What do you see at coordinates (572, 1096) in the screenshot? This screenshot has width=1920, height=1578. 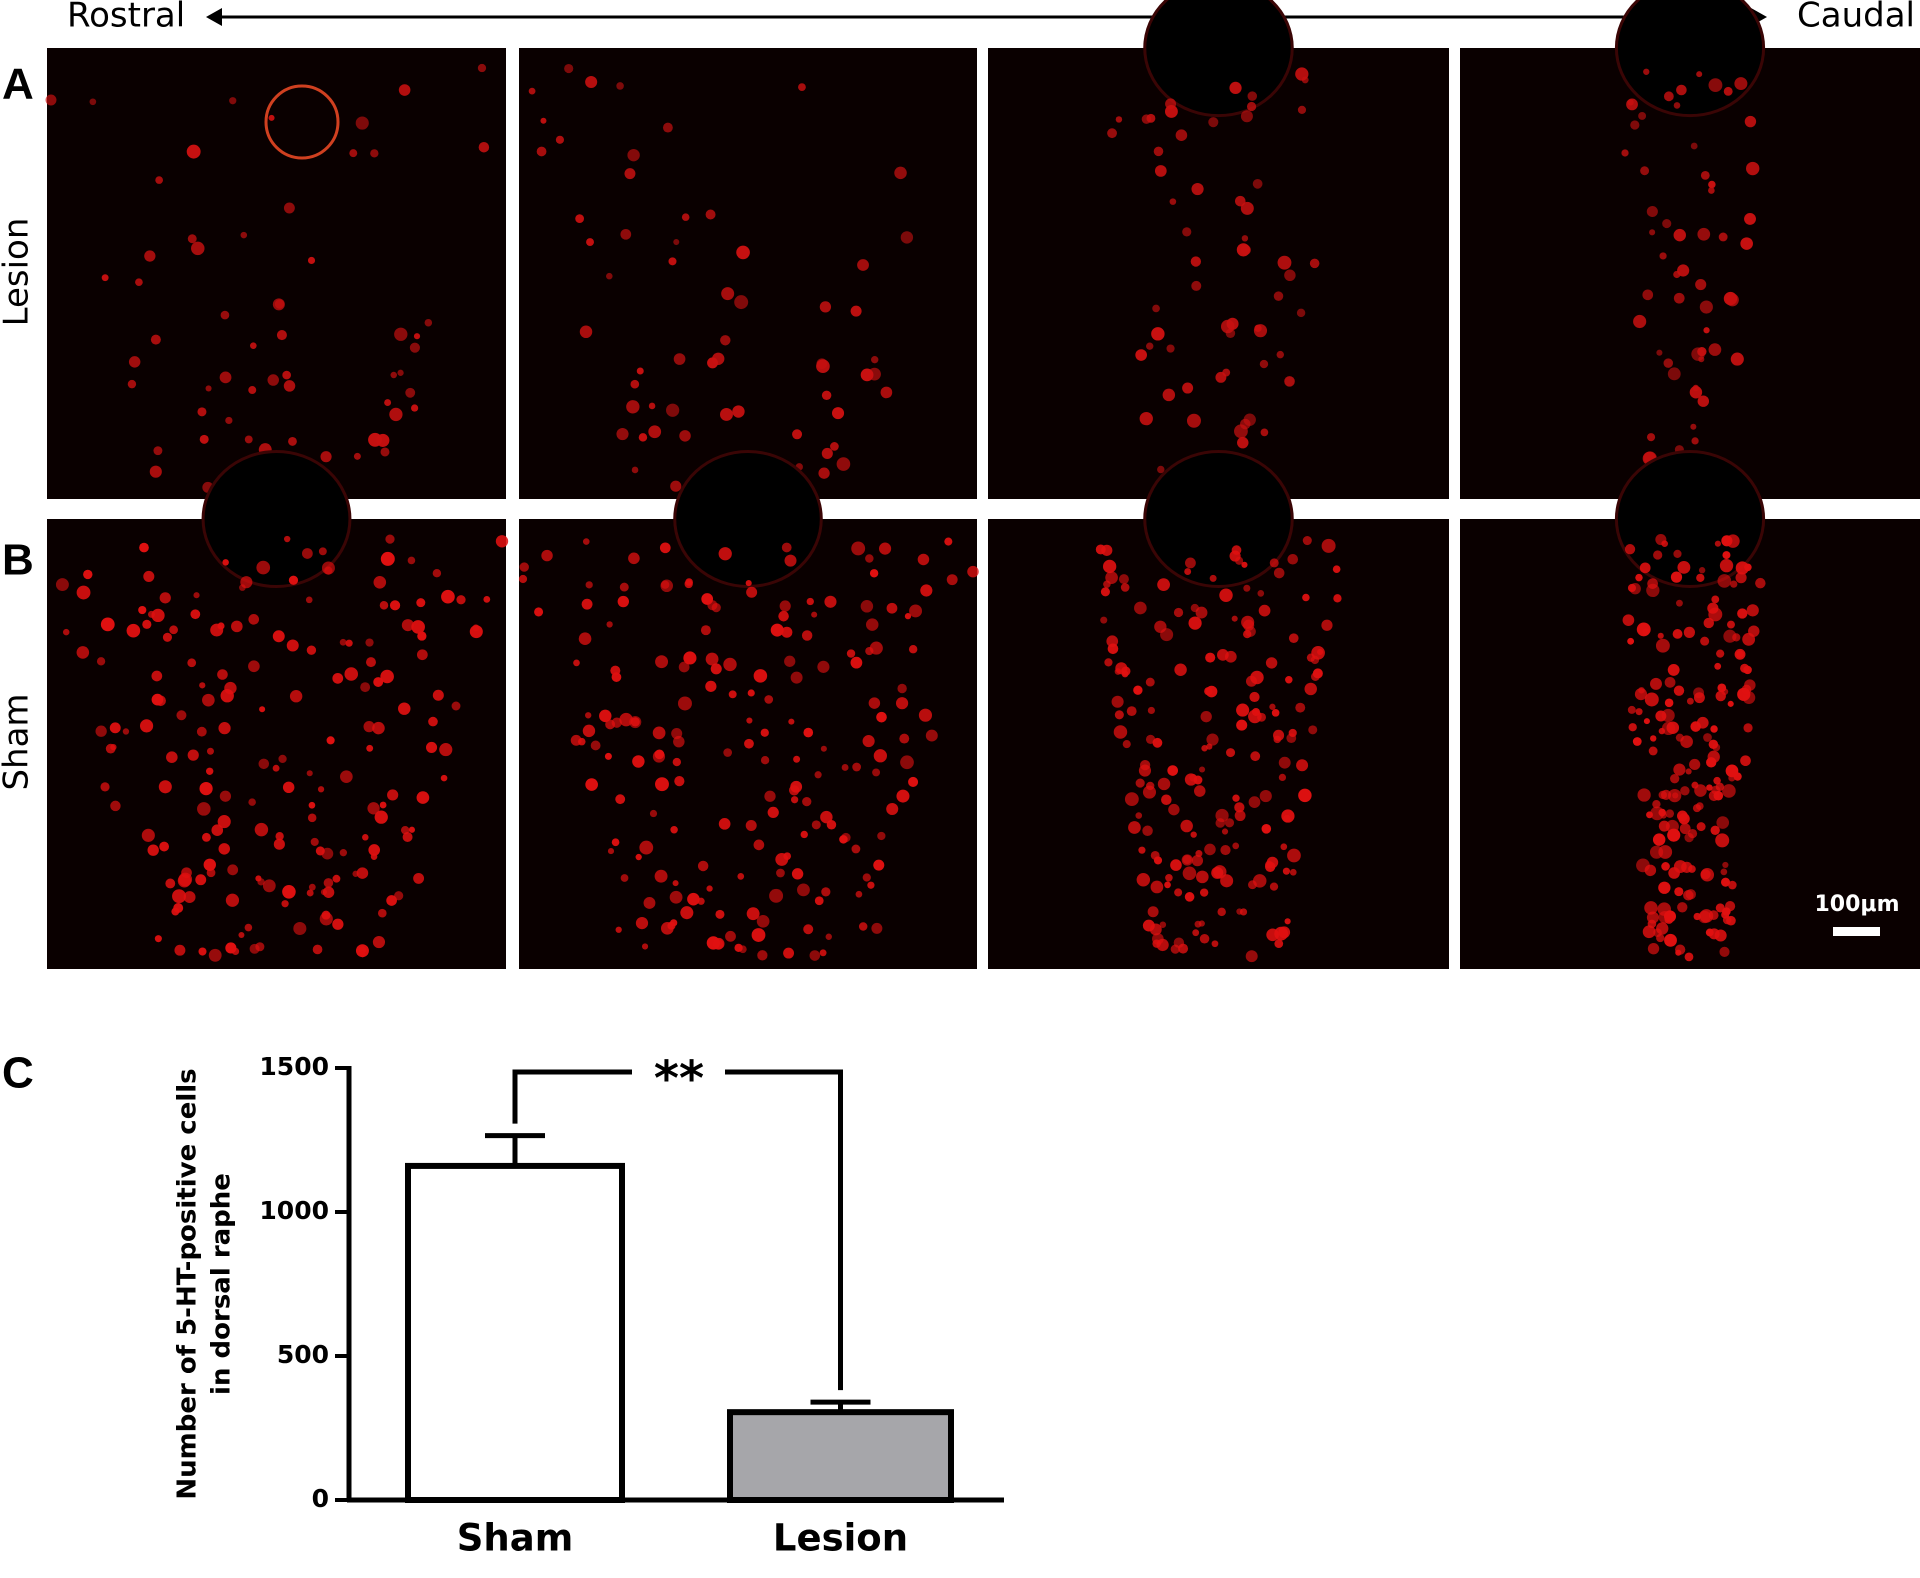 I see `significance-bracket` at bounding box center [572, 1096].